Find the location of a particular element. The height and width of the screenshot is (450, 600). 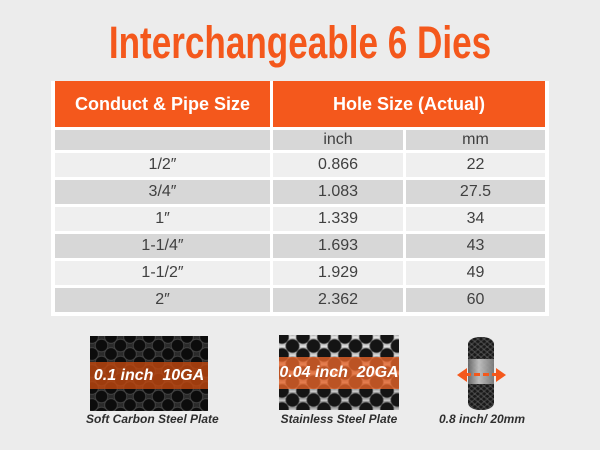

caption-carbon-plate: Soft Carbon Steel Plate is located at coordinates (152, 419).